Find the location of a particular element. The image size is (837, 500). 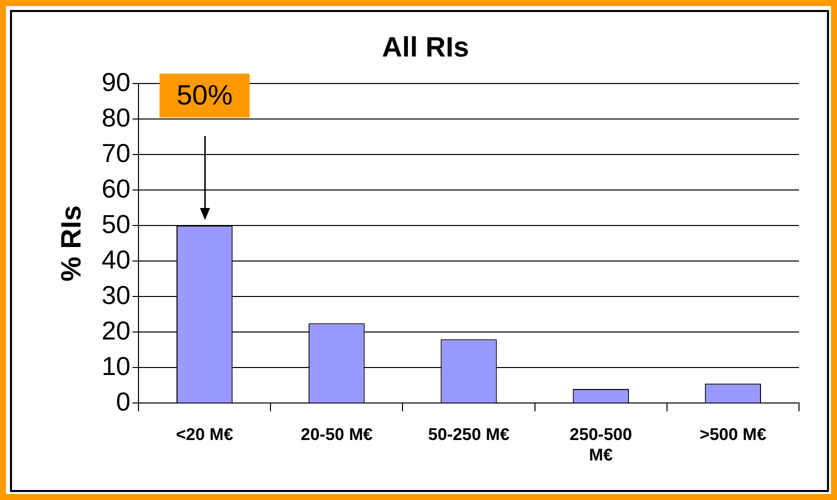

y-tick-label: 0 is located at coordinates (123, 401).